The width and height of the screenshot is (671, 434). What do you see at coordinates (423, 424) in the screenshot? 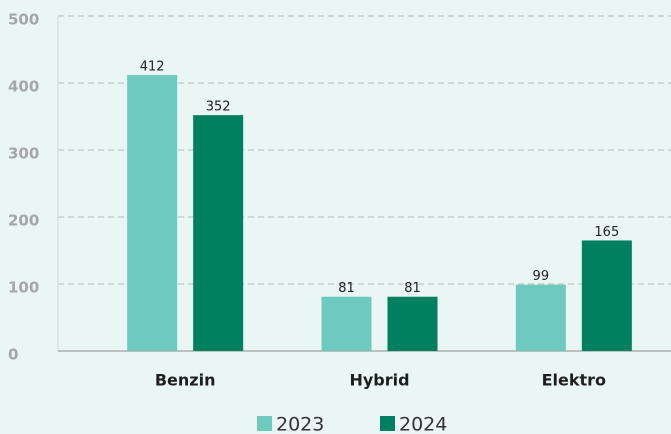
I see `legend-label: 2024` at bounding box center [423, 424].